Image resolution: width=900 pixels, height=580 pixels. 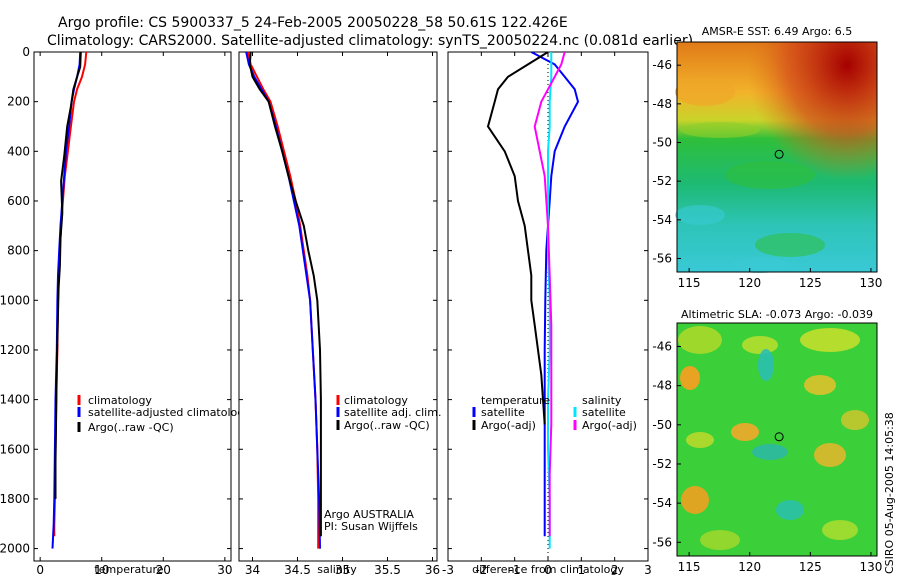 I want to click on legend-label-temp-sat: satellite, so click(x=503, y=412).